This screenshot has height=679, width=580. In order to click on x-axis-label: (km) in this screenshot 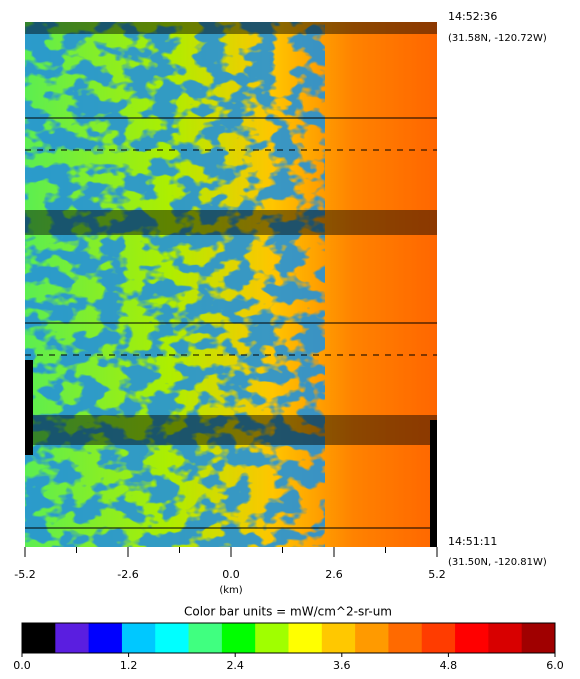, I will do `click(230, 590)`.